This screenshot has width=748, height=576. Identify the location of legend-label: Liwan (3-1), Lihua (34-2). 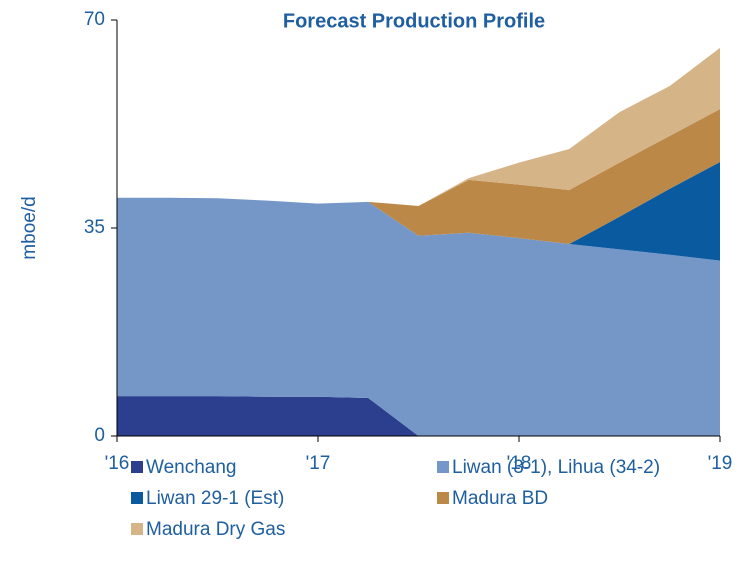
(556, 467).